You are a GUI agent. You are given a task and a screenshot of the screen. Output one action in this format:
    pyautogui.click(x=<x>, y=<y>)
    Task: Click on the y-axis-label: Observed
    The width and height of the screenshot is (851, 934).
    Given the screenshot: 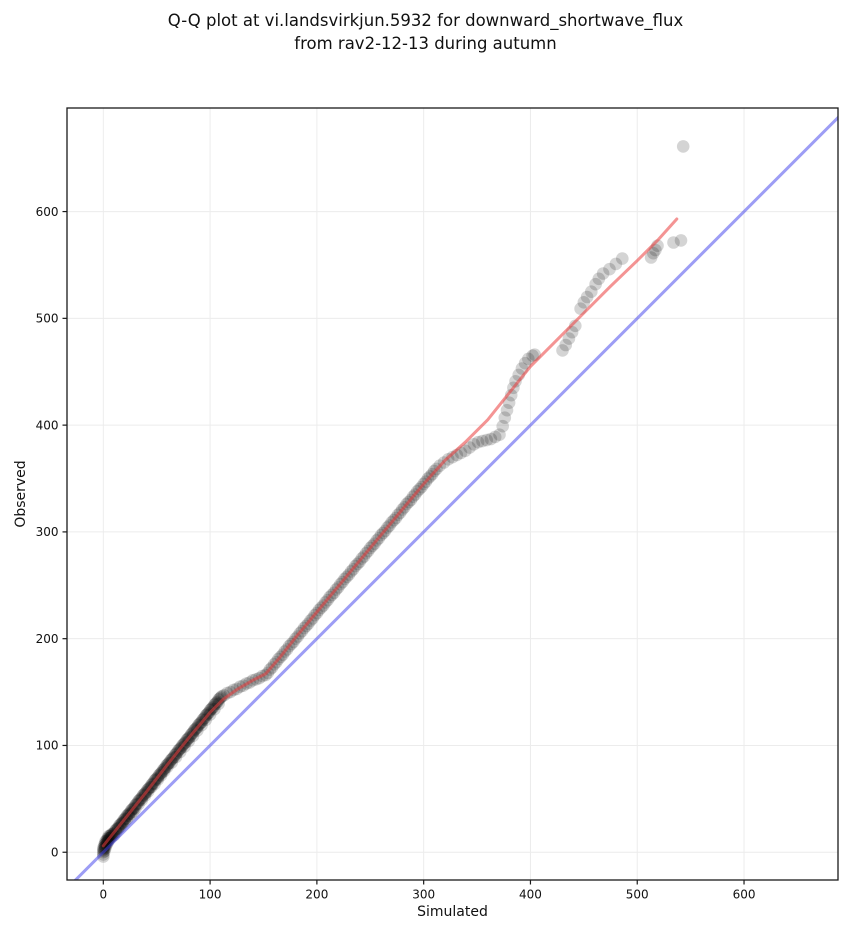 What is the action you would take?
    pyautogui.click(x=21, y=494)
    